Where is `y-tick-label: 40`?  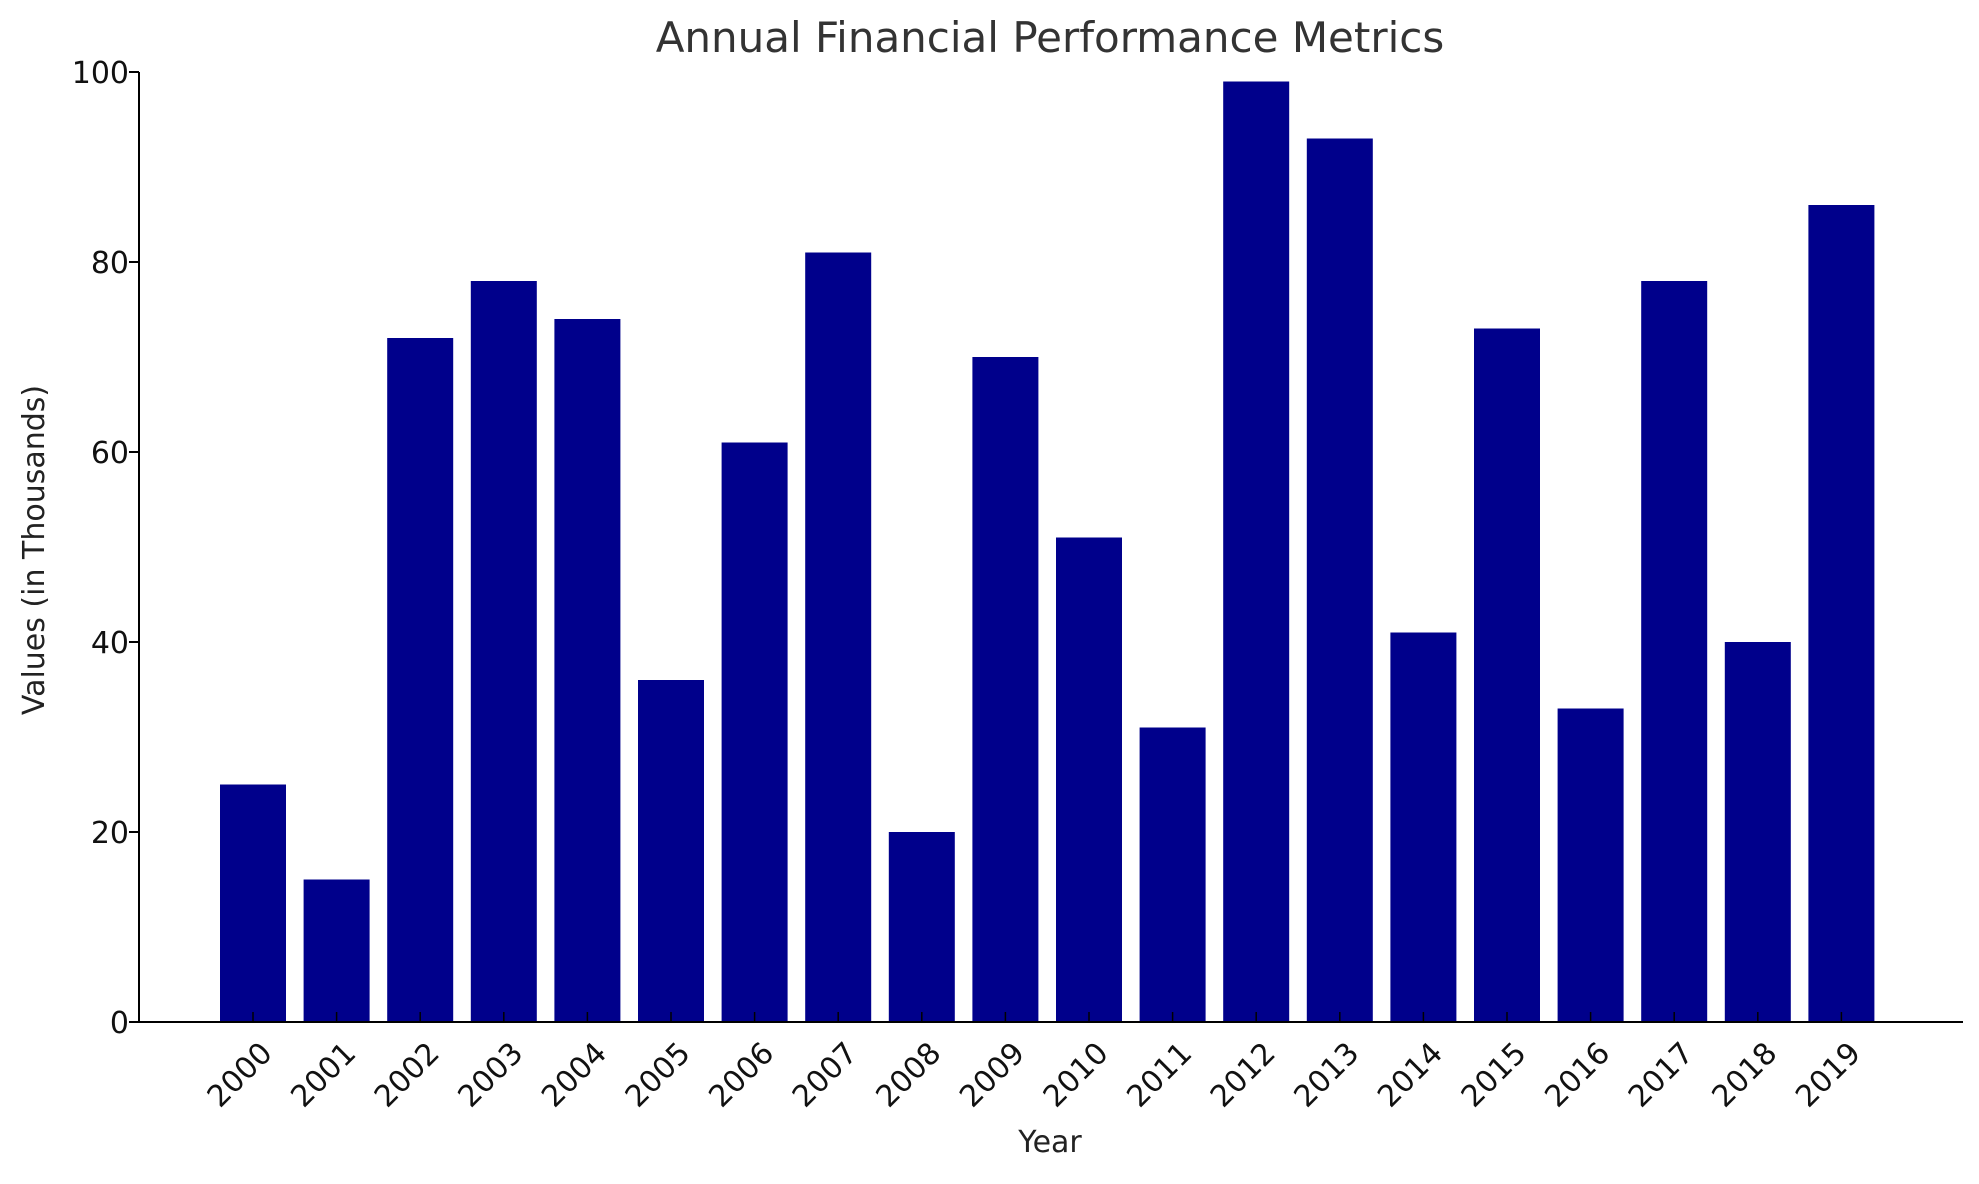 y-tick-label: 40 is located at coordinates (110, 643).